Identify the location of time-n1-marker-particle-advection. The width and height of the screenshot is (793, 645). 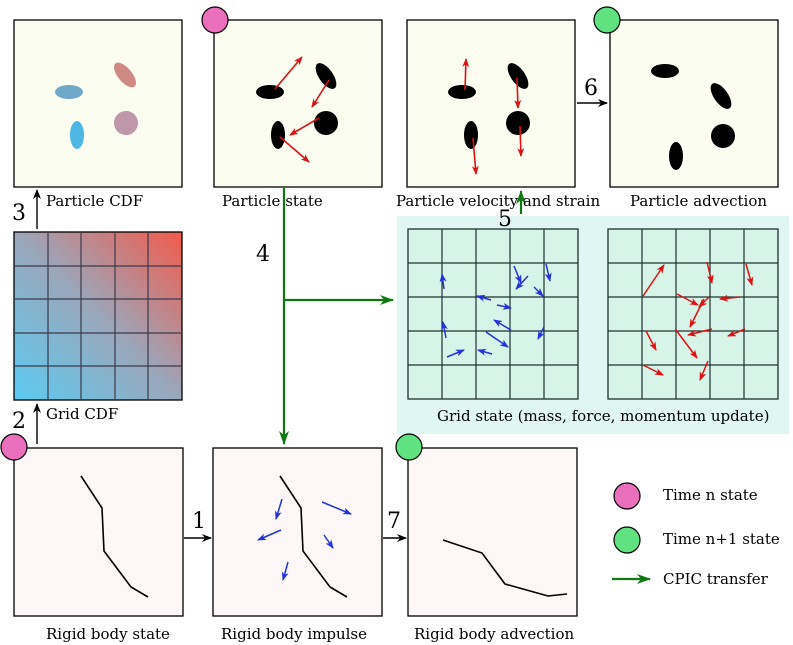
(607, 20).